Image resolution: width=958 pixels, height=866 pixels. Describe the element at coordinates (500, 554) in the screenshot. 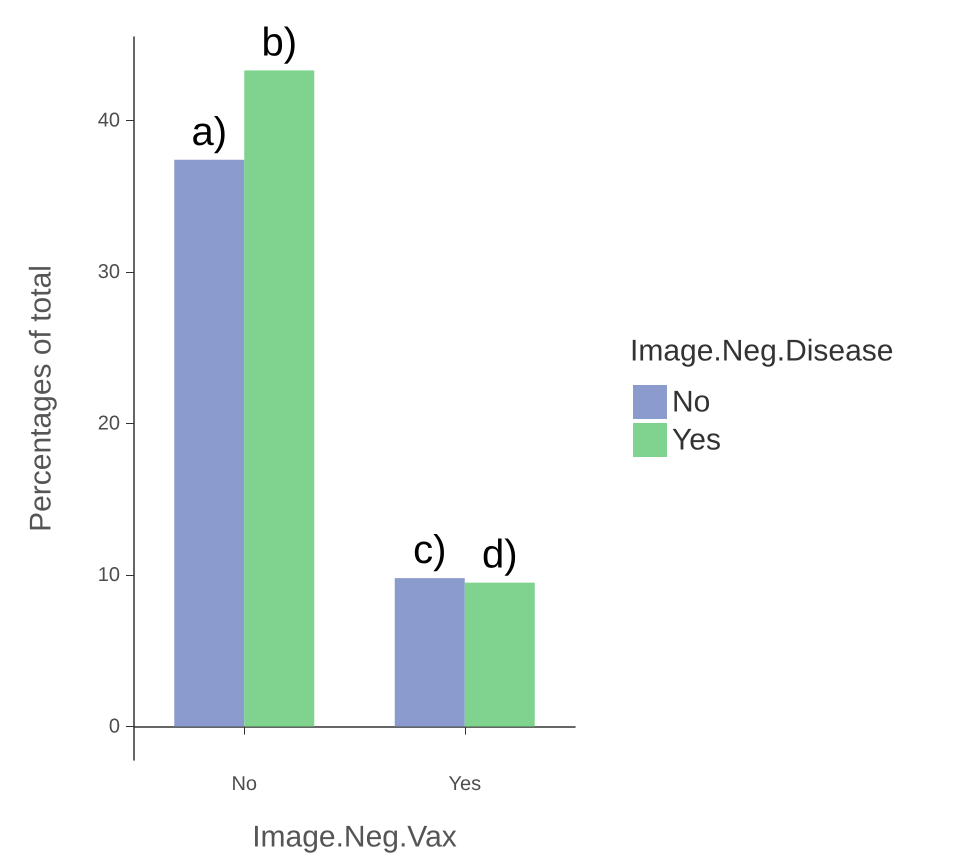

I see `annotation: d)` at that location.